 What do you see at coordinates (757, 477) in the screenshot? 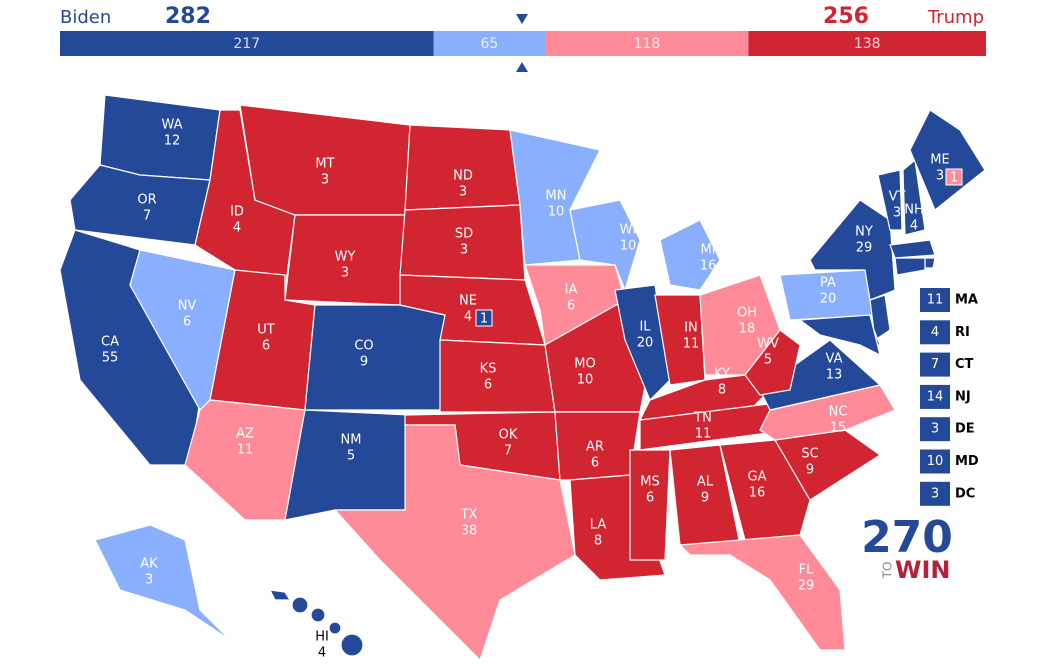
I see `state-abbr: GA` at bounding box center [757, 477].